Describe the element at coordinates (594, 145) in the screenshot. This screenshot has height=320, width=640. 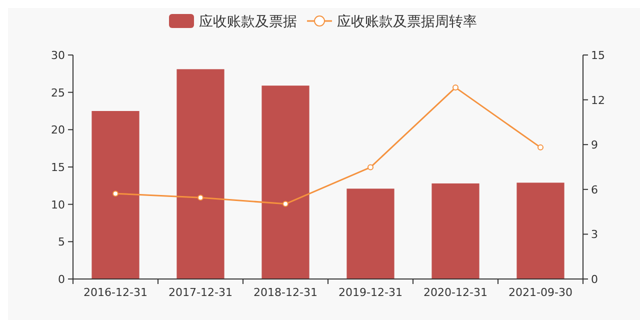
I see `y2-tick-label: 9` at that location.